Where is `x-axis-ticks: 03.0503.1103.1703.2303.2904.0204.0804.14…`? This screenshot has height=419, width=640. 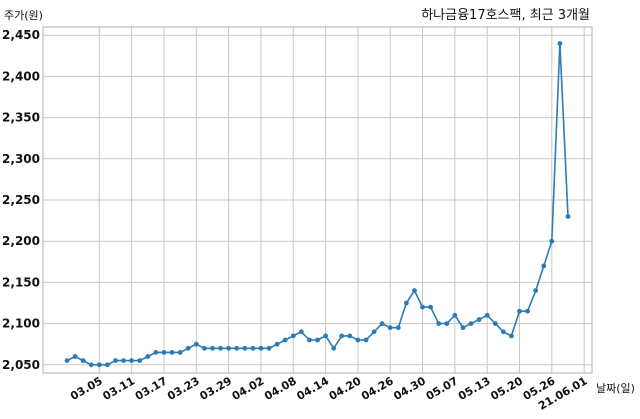
x-axis-ticks: 03.0503.1103.1703.2303.2904.0204.0804.14… is located at coordinates (328, 393).